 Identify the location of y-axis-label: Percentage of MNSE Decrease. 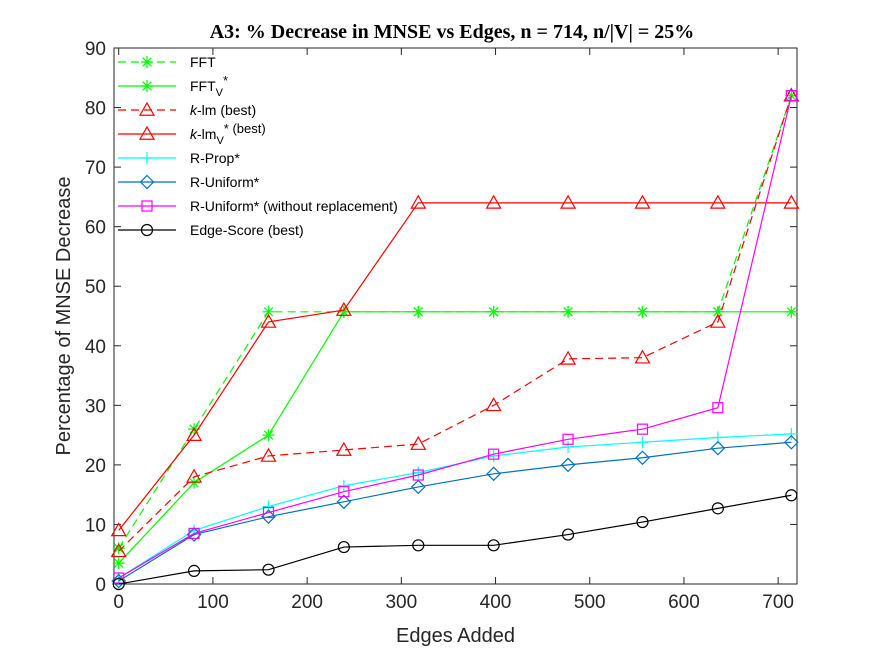
(64, 315).